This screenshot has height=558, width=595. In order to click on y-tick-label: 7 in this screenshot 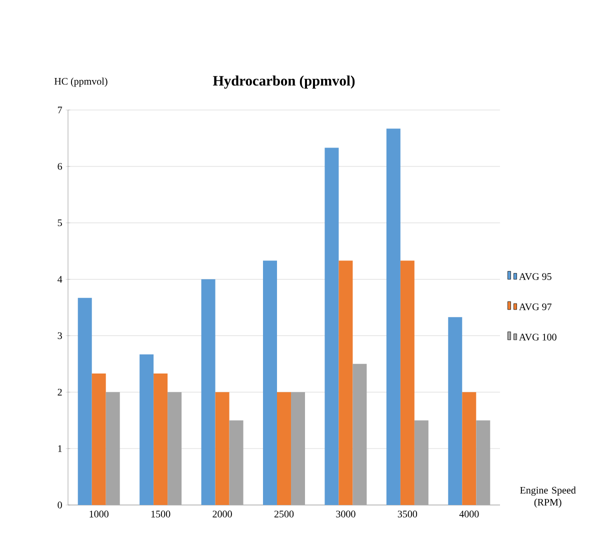, I will do `click(60, 110)`.